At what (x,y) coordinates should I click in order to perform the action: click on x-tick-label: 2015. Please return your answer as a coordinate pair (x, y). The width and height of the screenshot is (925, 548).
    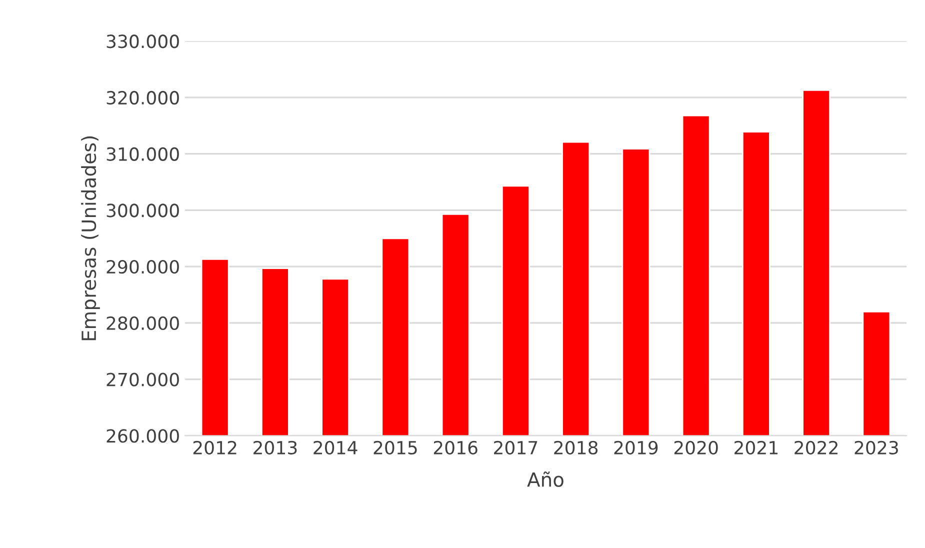
    Looking at the image, I should click on (395, 447).